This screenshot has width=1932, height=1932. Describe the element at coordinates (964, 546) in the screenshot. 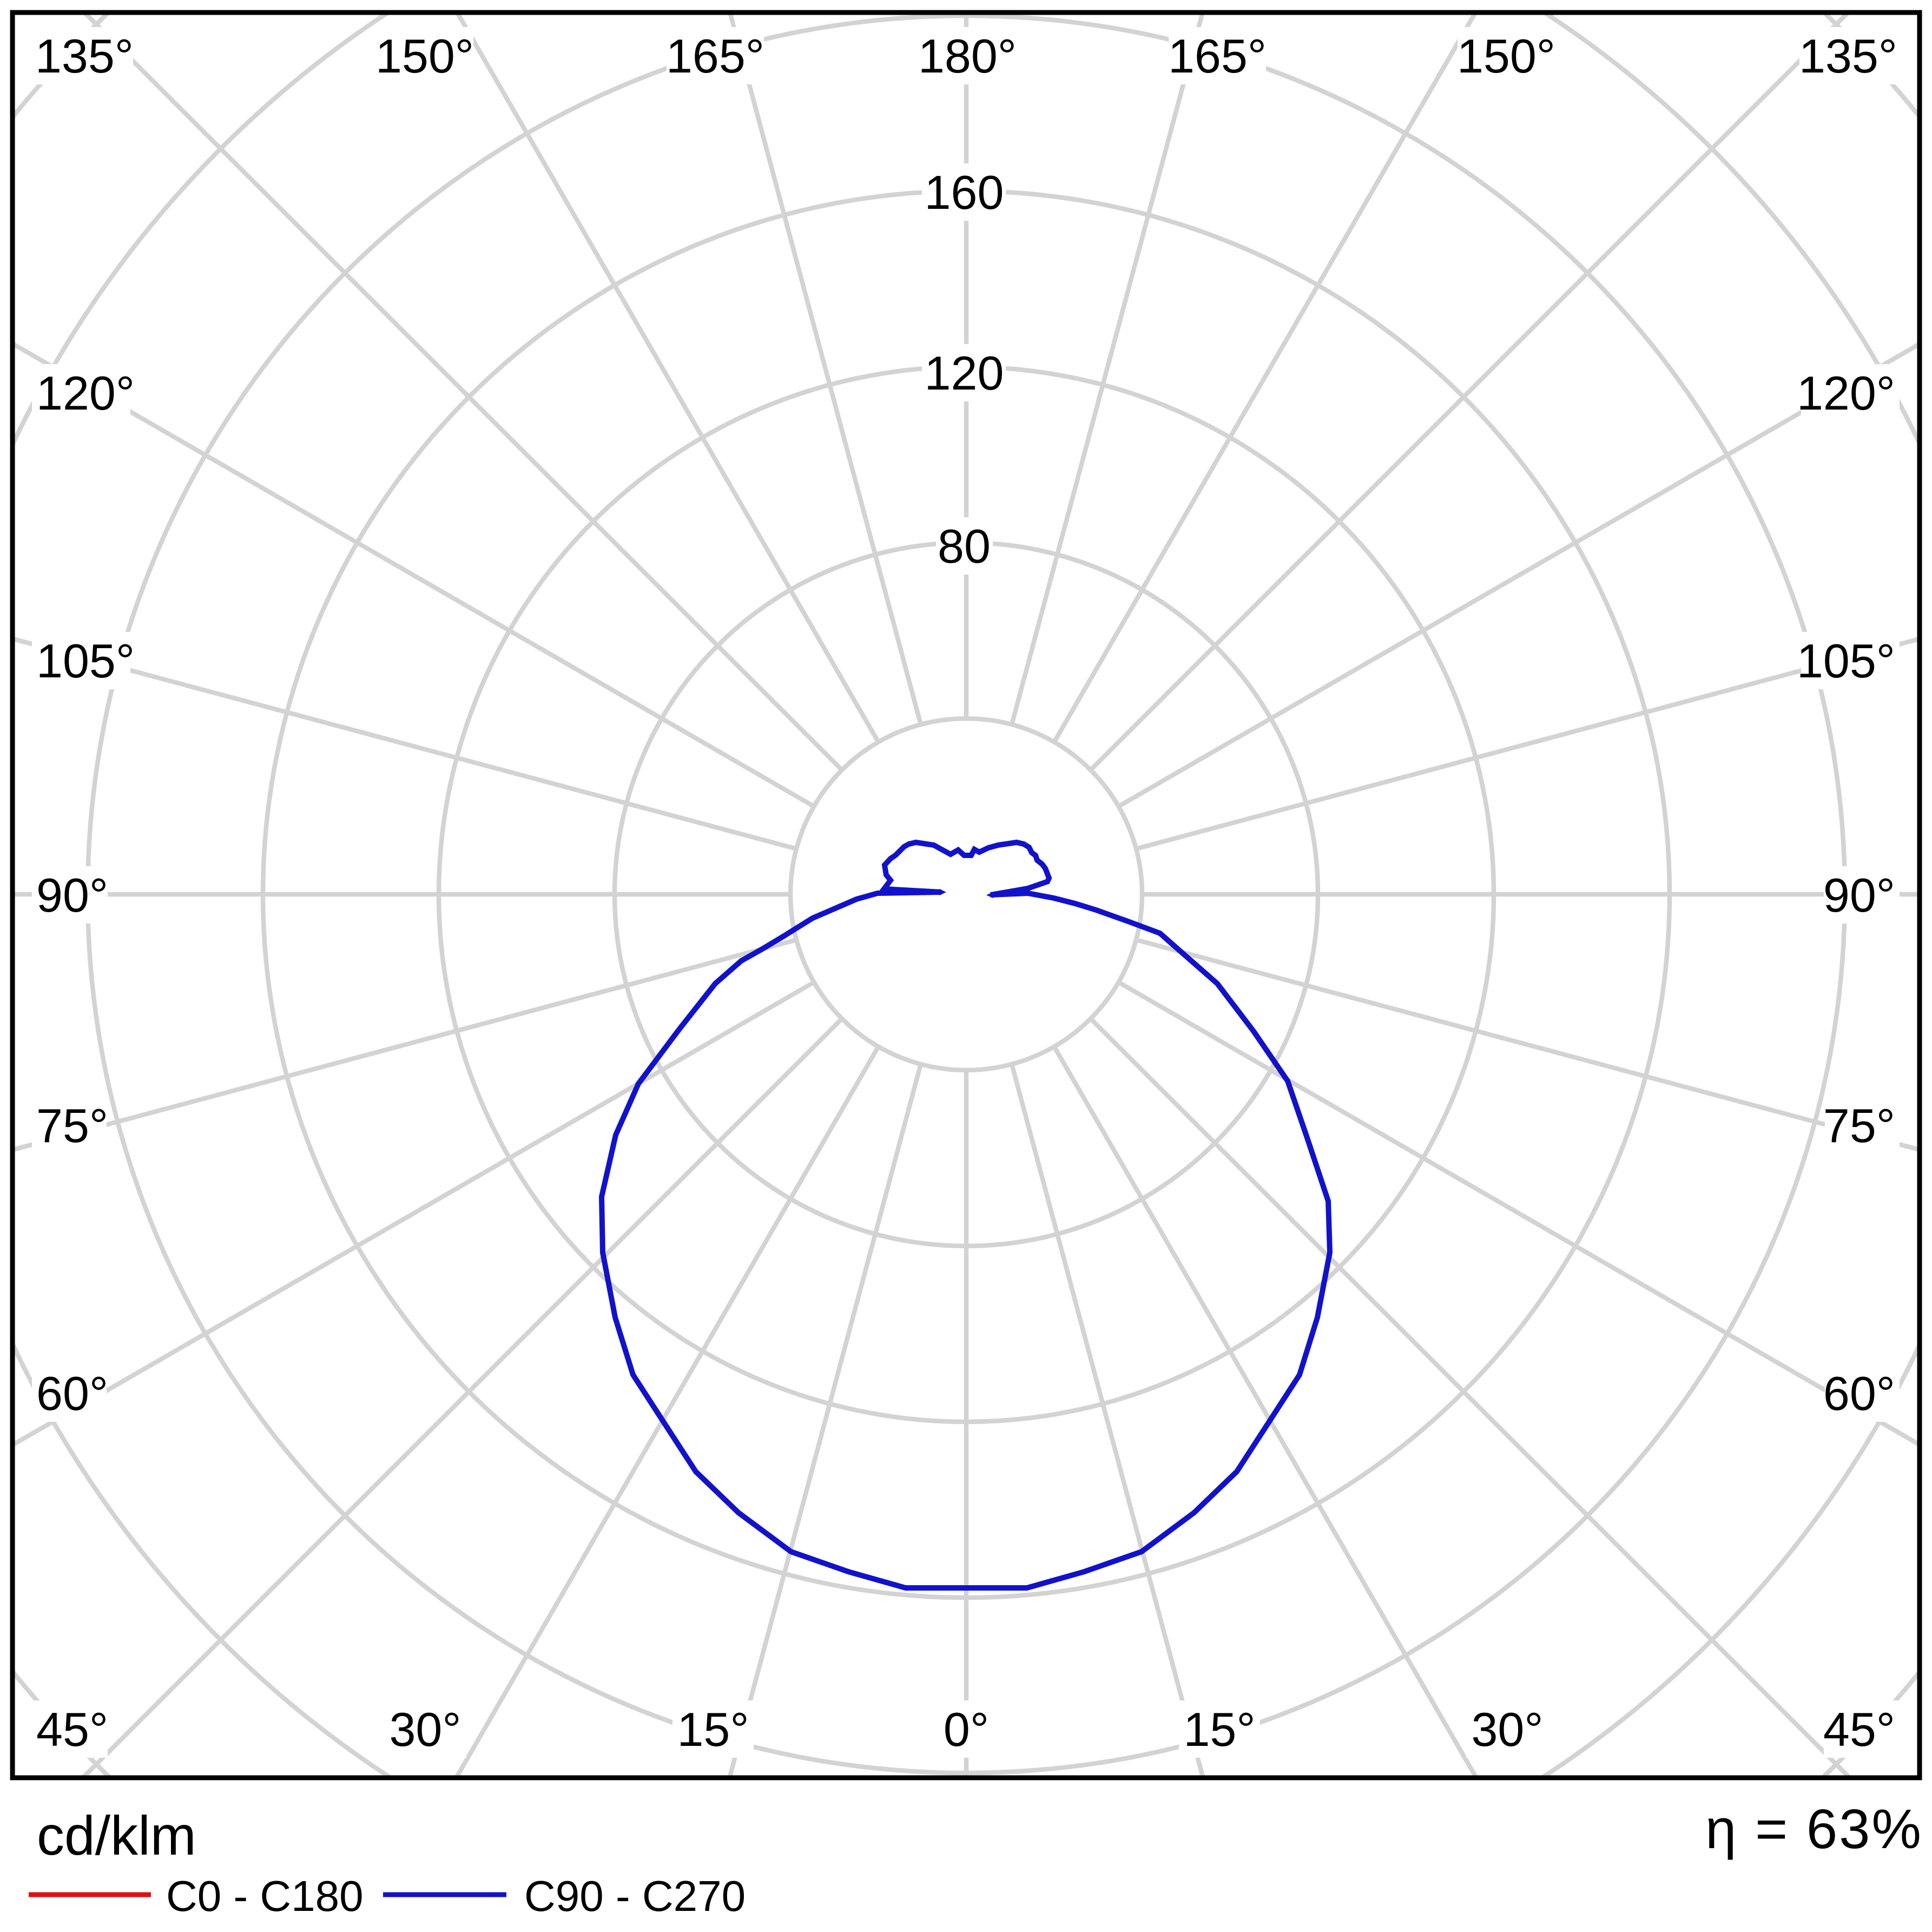

I see `svg-text: 80` at that location.